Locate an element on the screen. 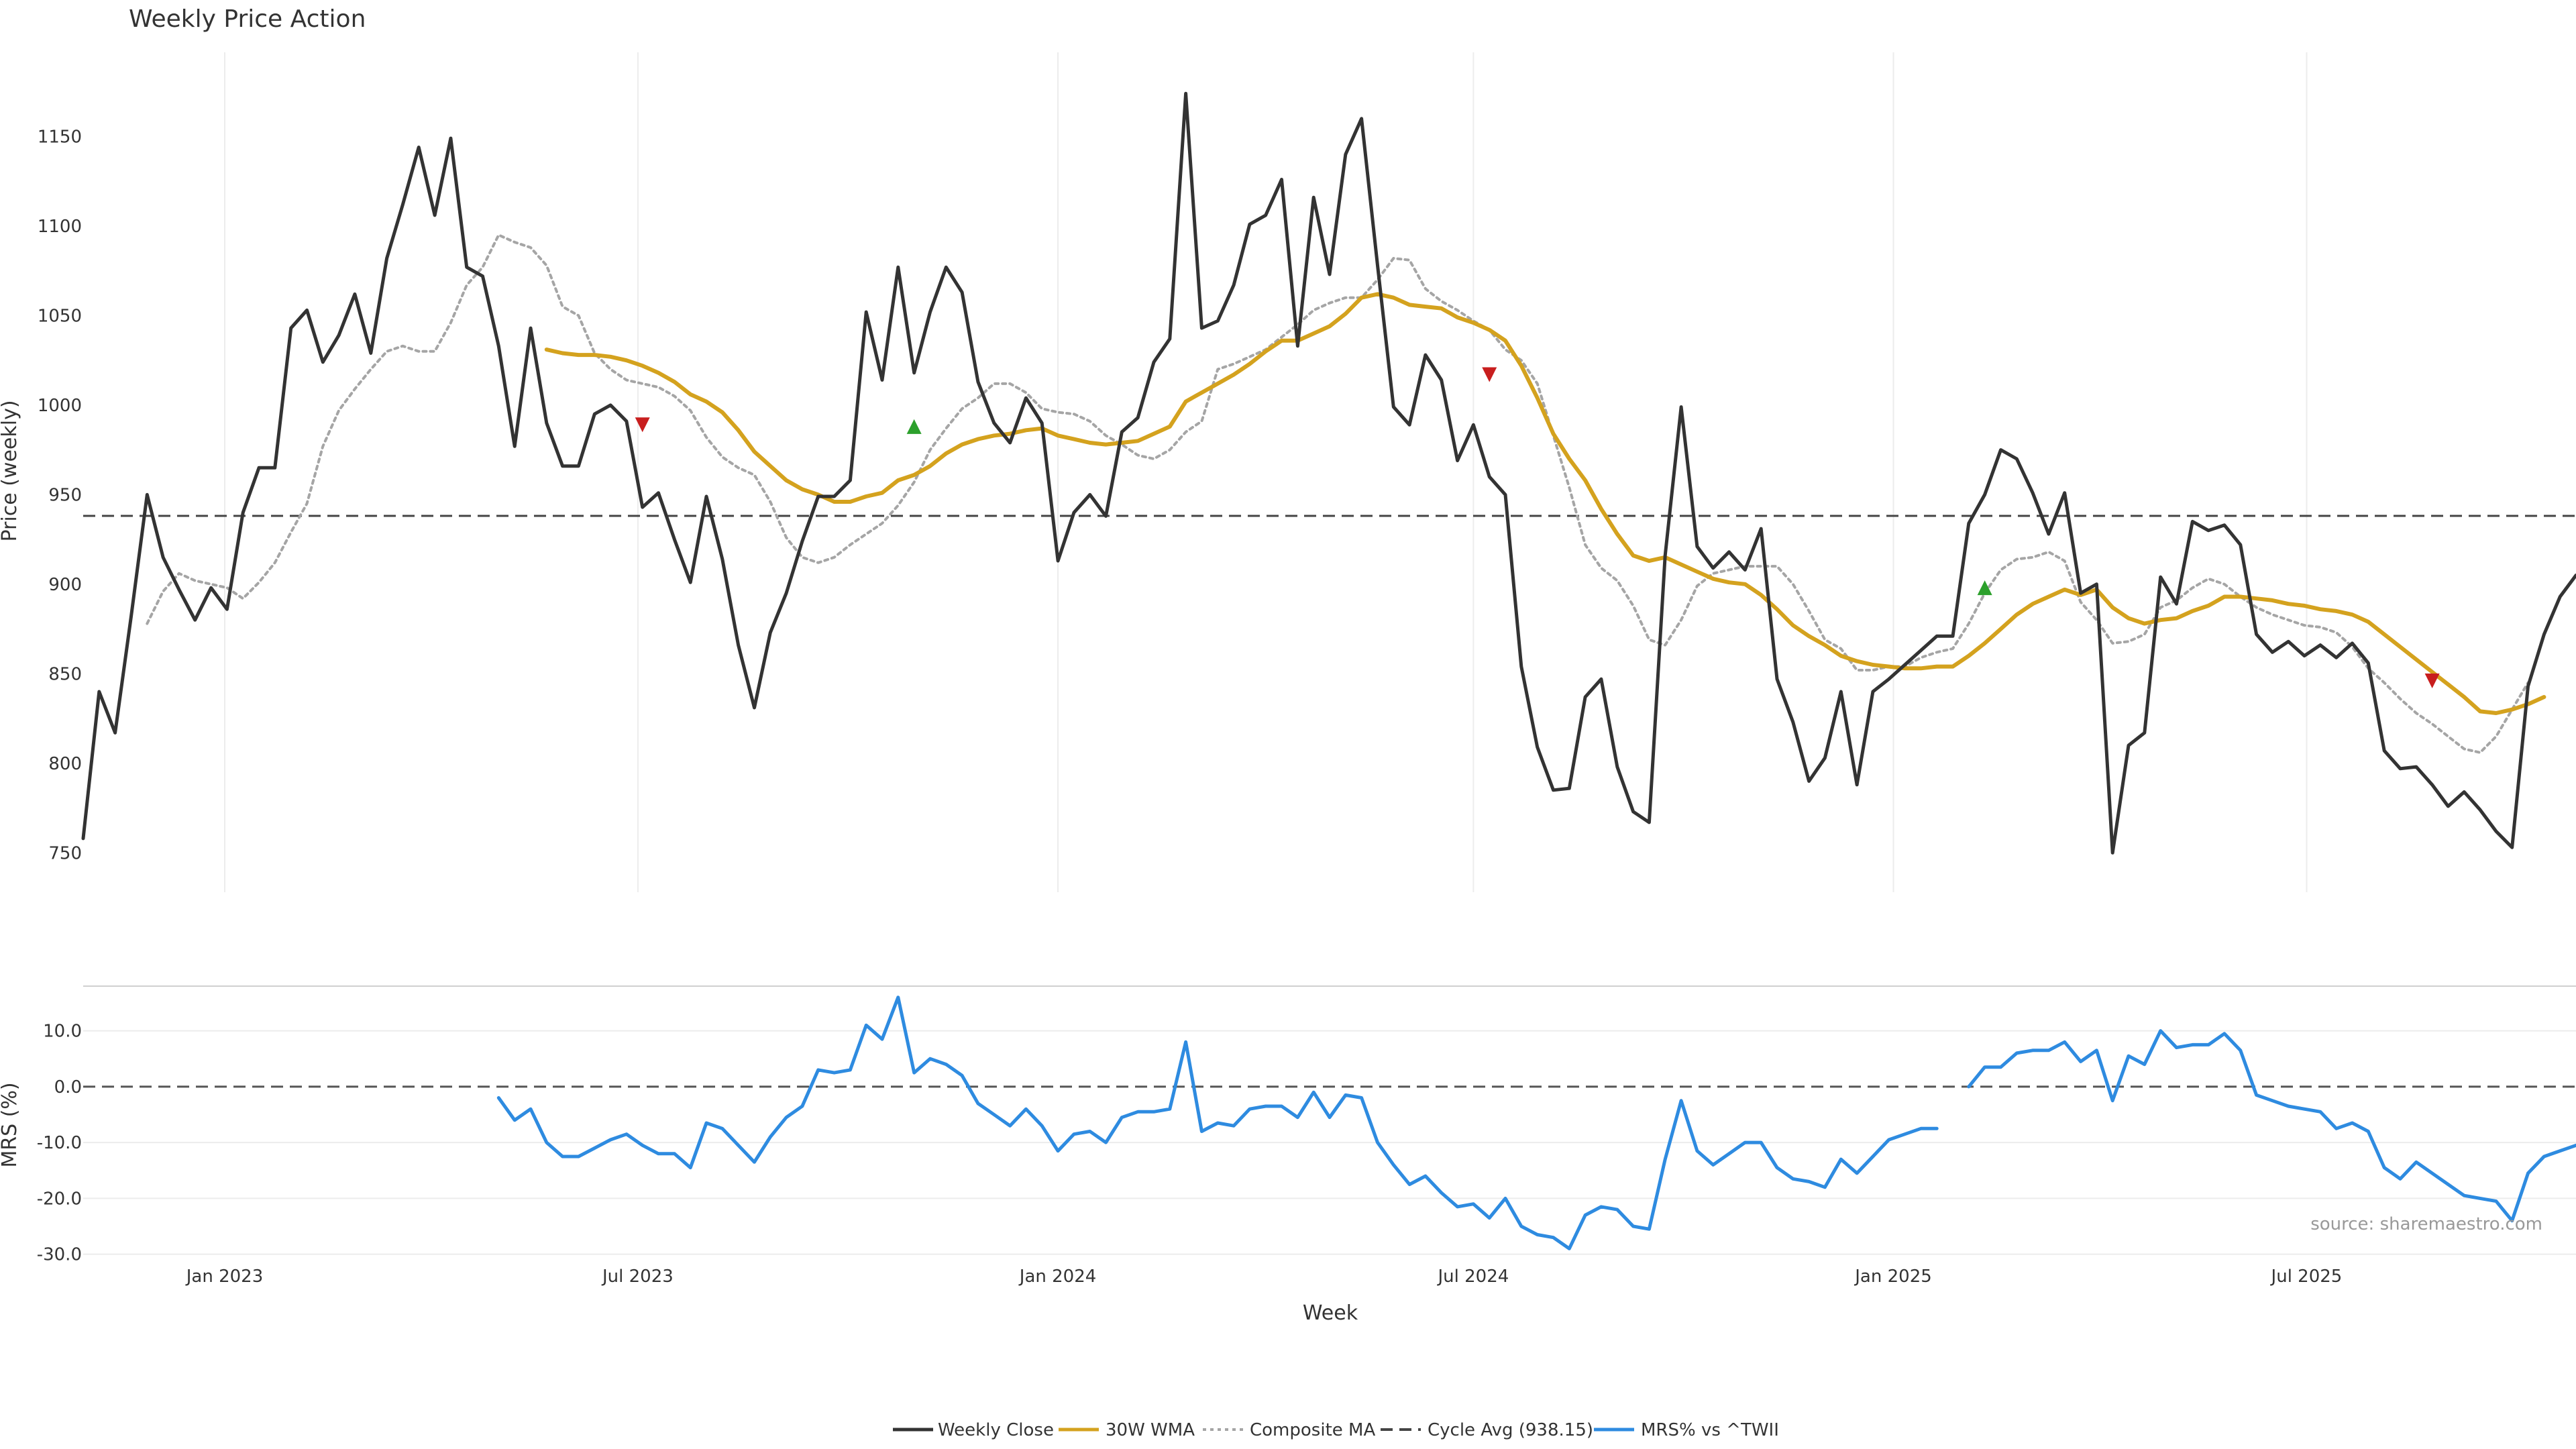 This screenshot has height=1449, width=2576. x-axis-label: Week is located at coordinates (1330, 1313).